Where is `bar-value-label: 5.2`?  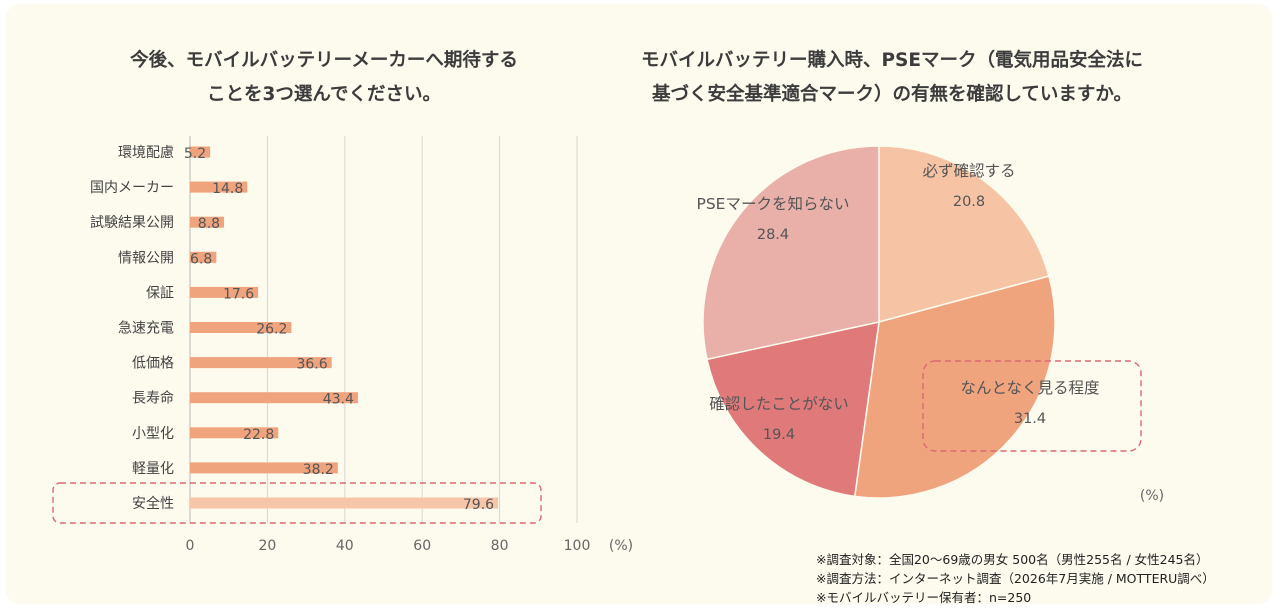
bar-value-label: 5.2 is located at coordinates (195, 154).